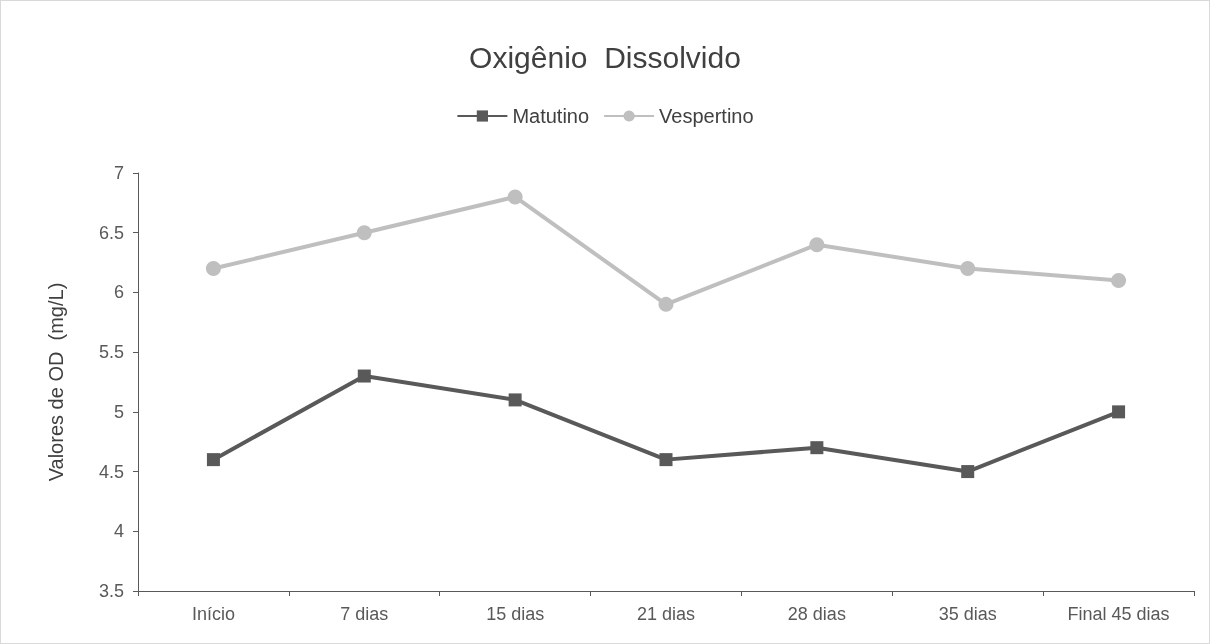 The width and height of the screenshot is (1210, 644). Describe the element at coordinates (111, 471) in the screenshot. I see `y-tick-label: 4.5` at that location.